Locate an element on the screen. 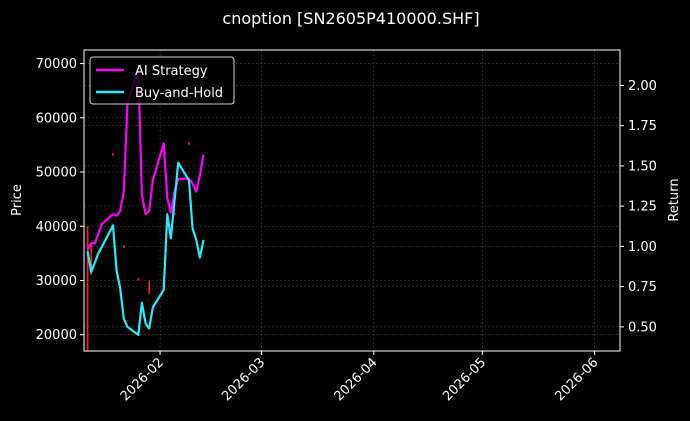 The image size is (690, 421). x-tick-label: 2026-05 is located at coordinates (464, 379).